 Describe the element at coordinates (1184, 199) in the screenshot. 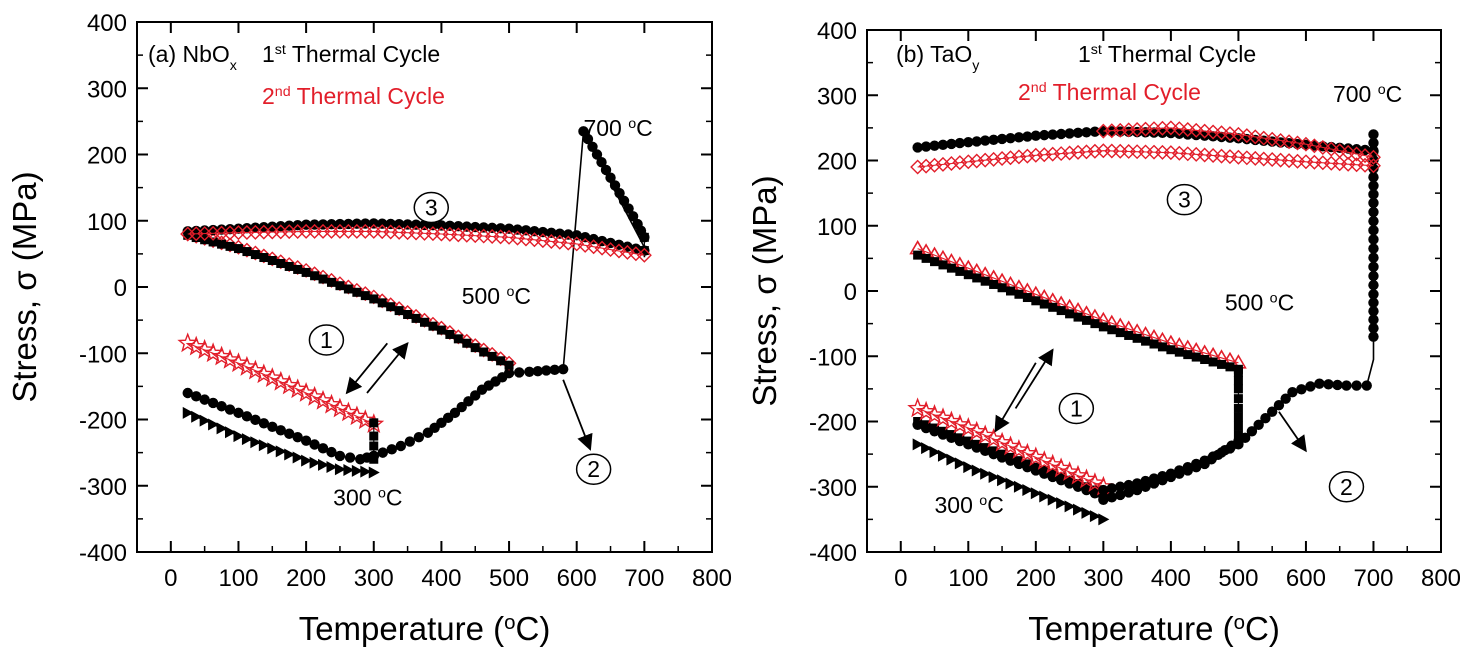

I see `circled-step-label: 3` at that location.